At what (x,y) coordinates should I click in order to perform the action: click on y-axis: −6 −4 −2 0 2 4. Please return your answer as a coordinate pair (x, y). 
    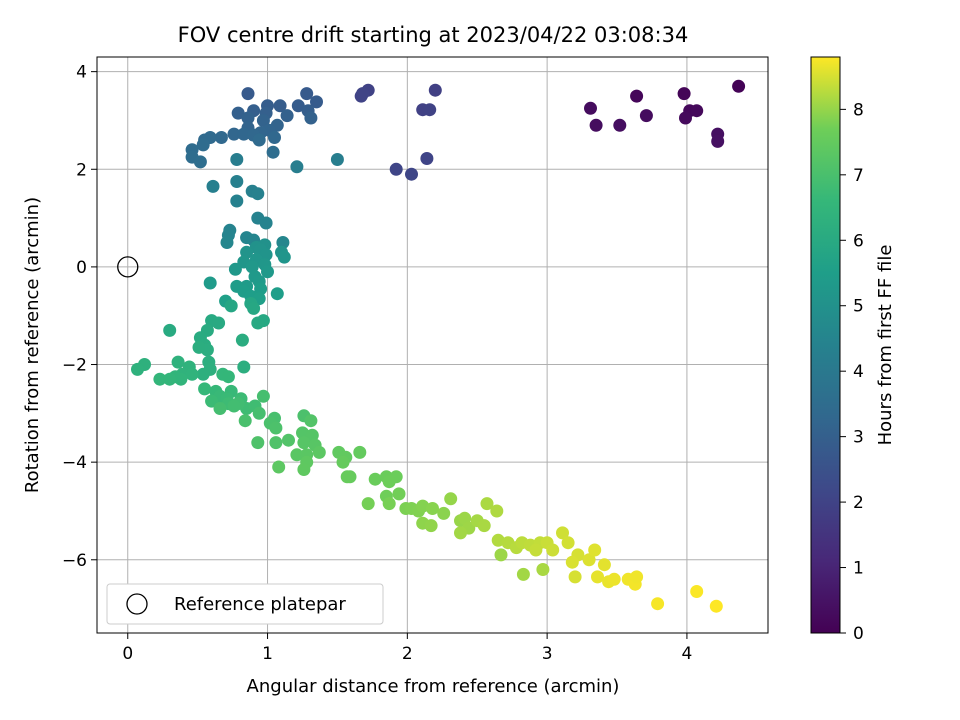
    Looking at the image, I should click on (79, 317).